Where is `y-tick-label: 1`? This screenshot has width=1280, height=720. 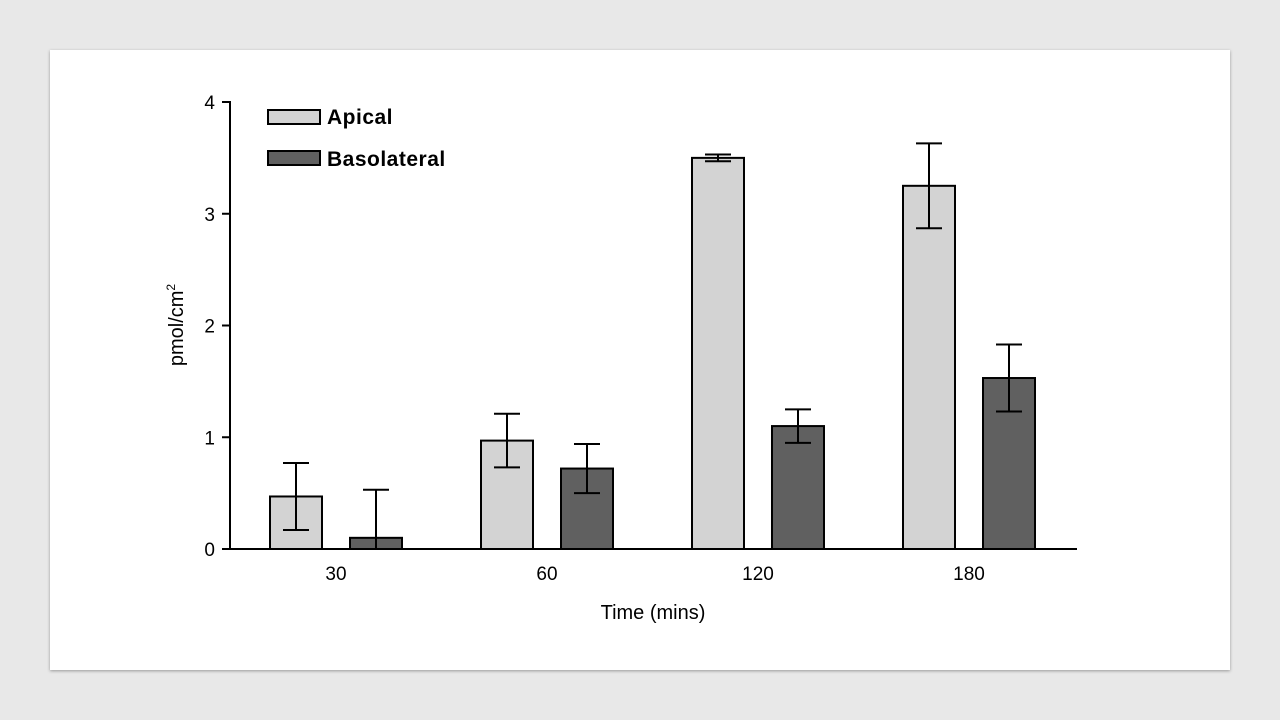 y-tick-label: 1 is located at coordinates (209, 438).